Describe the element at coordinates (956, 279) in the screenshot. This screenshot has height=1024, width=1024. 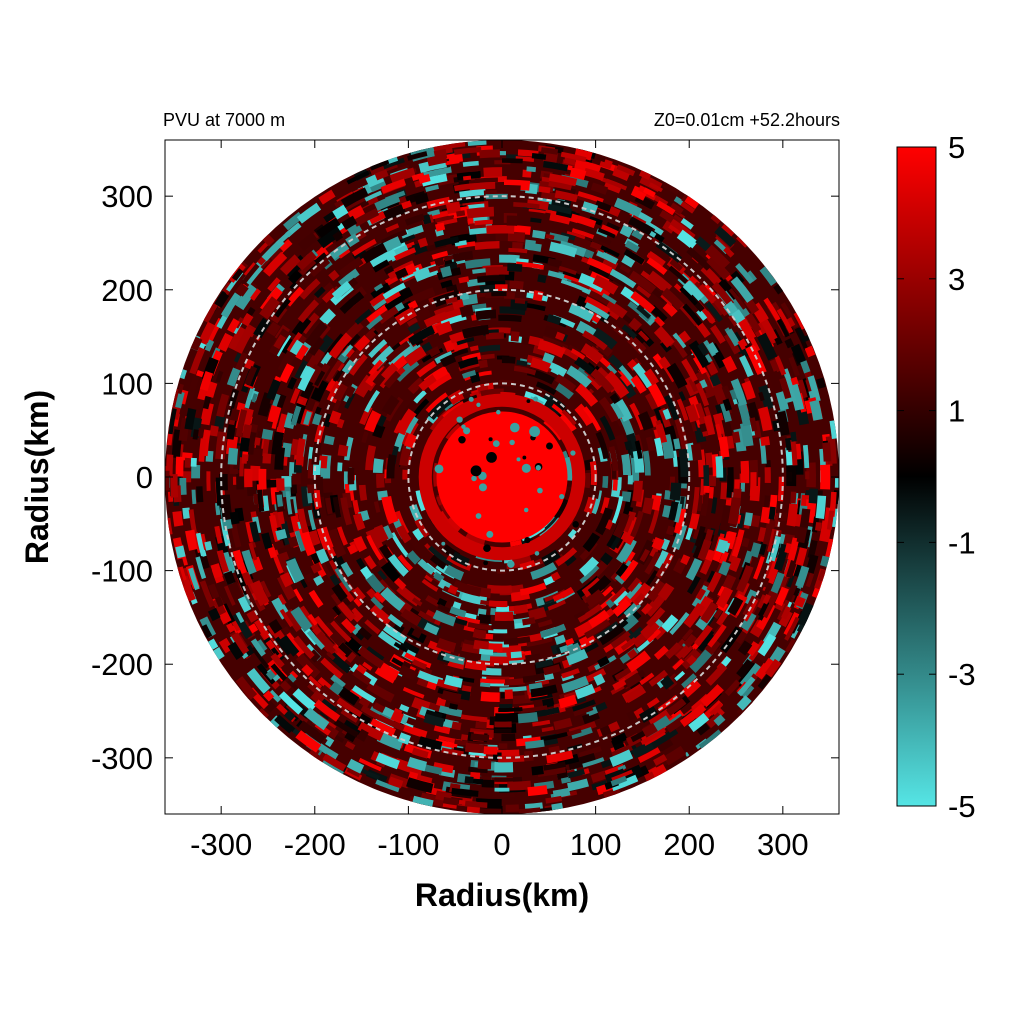
I see `colorbar-tick-label: 3` at that location.